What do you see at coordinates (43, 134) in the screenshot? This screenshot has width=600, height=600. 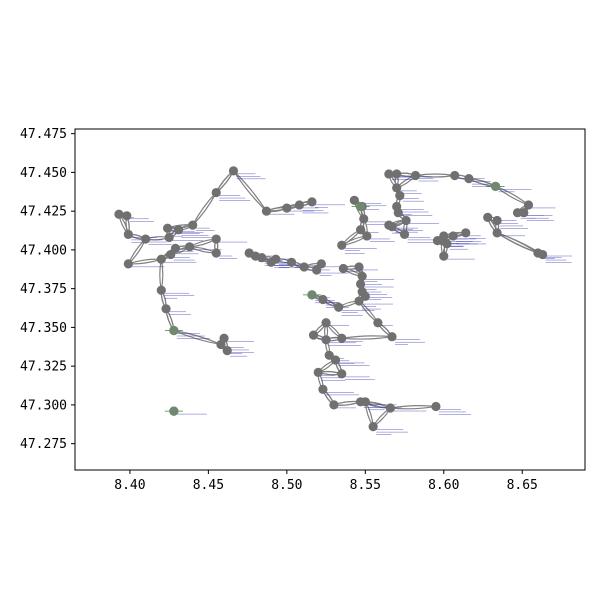 I see `y-tick-label: 47.475` at bounding box center [43, 134].